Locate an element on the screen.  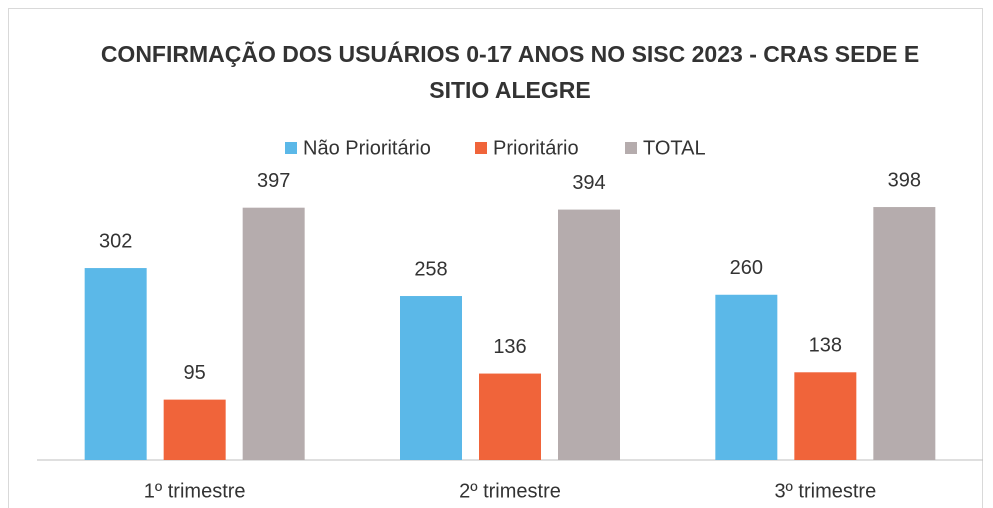
data-label: 95 is located at coordinates (195, 373).